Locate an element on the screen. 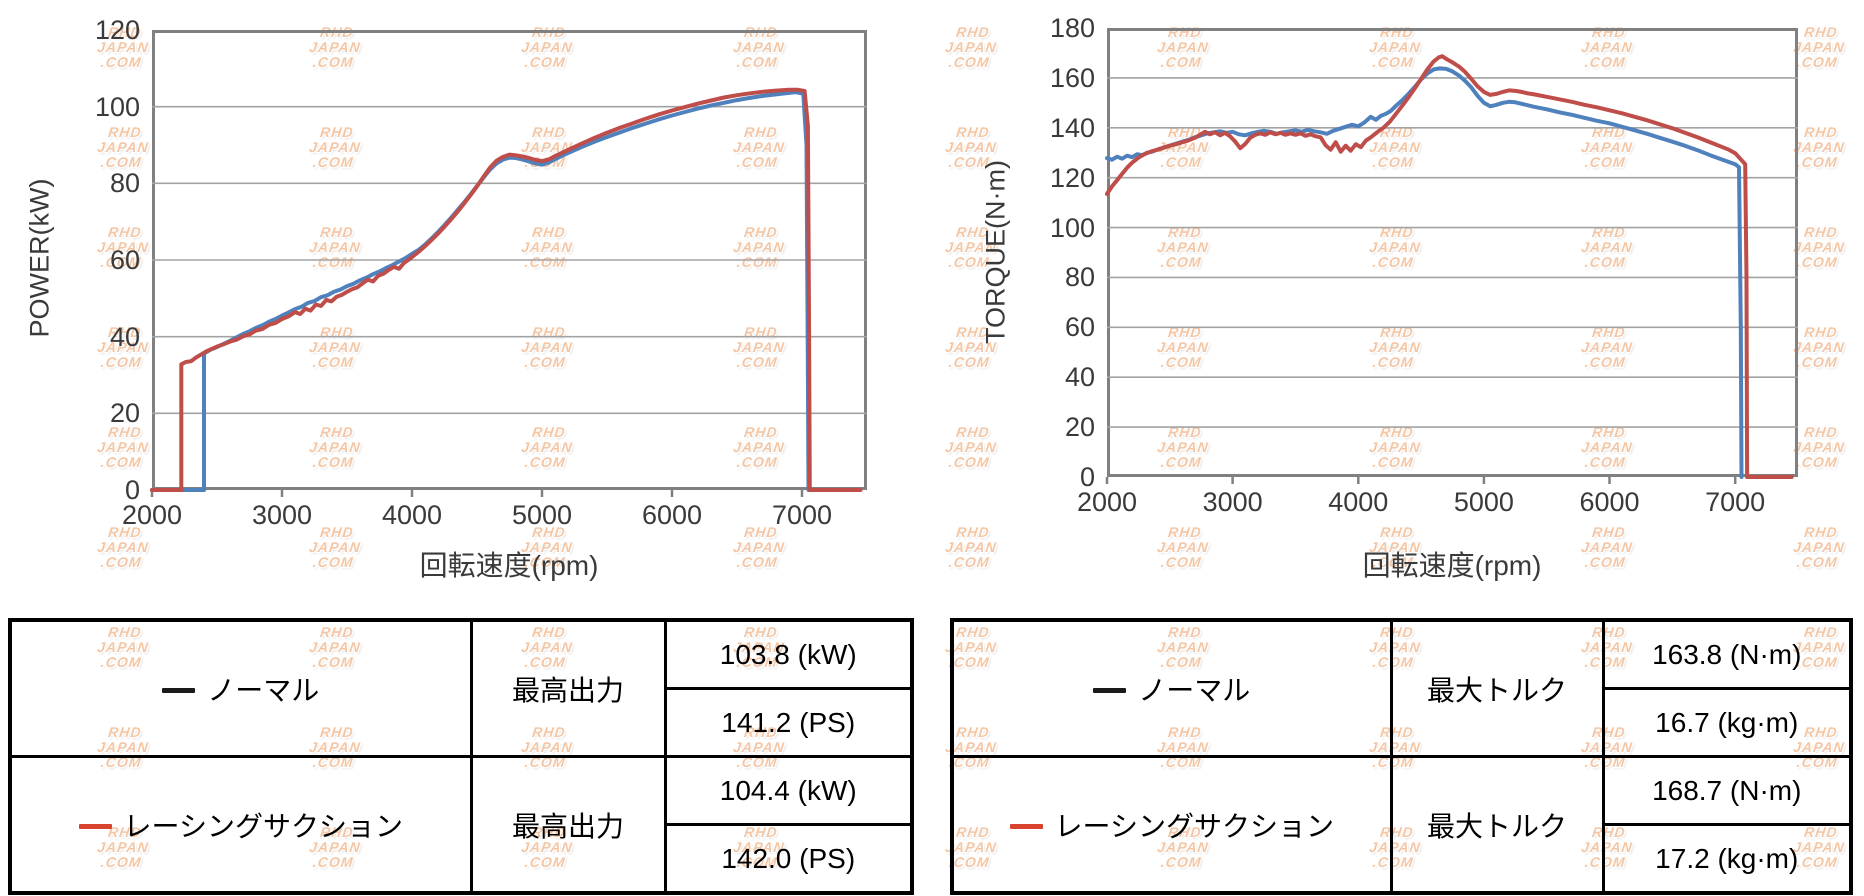 The width and height of the screenshot is (1864, 896). value-cell: 16.7 (kg·m) is located at coordinates (1727, 722).